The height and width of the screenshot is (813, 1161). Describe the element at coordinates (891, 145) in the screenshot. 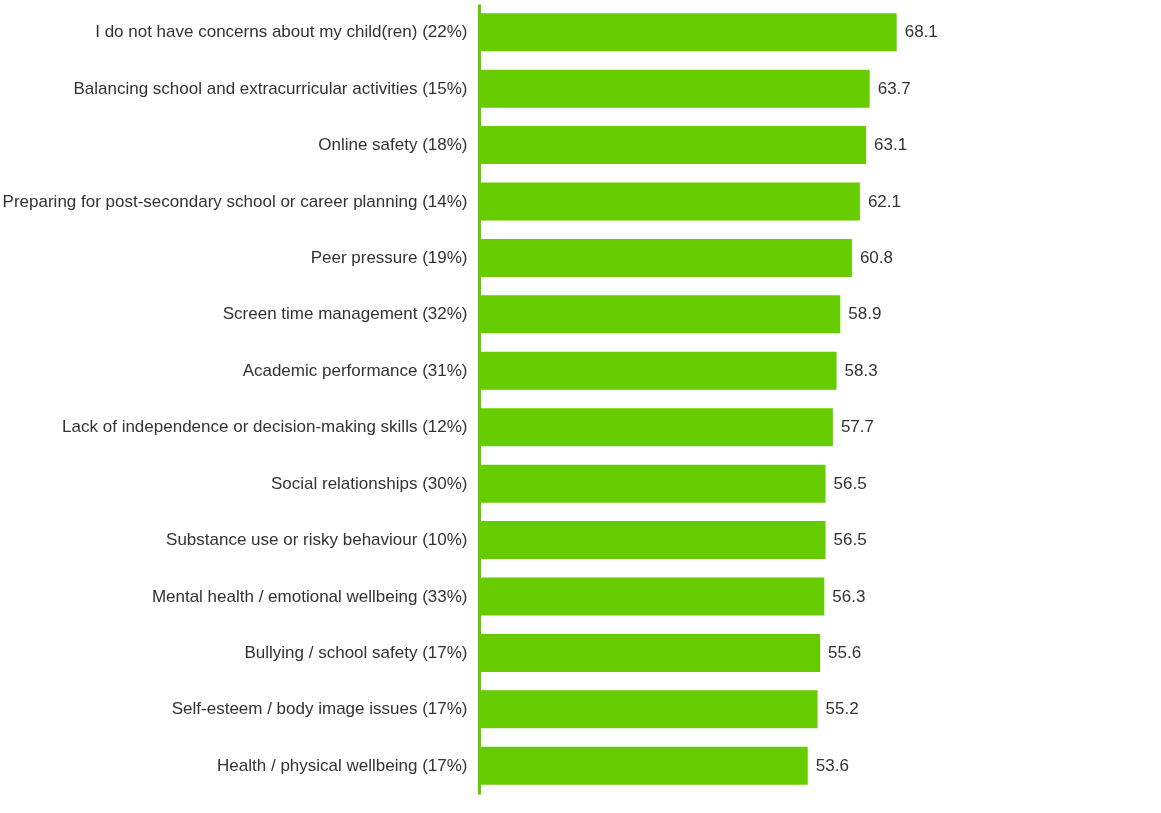

I see `data-label: 63.1` at that location.